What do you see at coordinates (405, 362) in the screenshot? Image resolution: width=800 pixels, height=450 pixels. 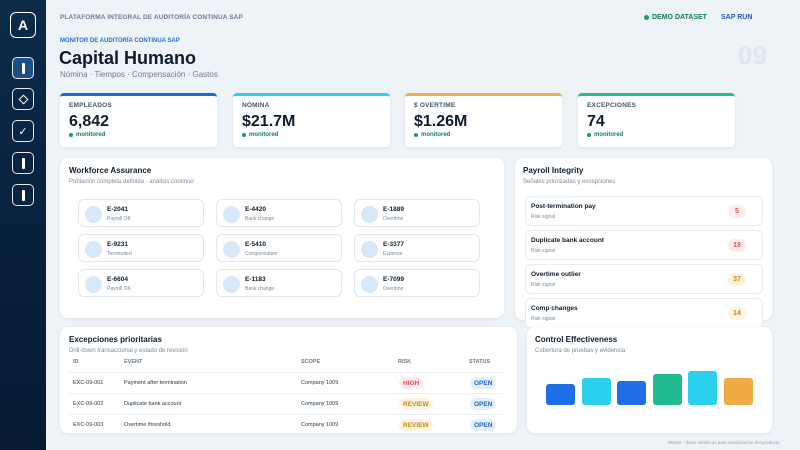 I see `column-header-risk: RISK` at bounding box center [405, 362].